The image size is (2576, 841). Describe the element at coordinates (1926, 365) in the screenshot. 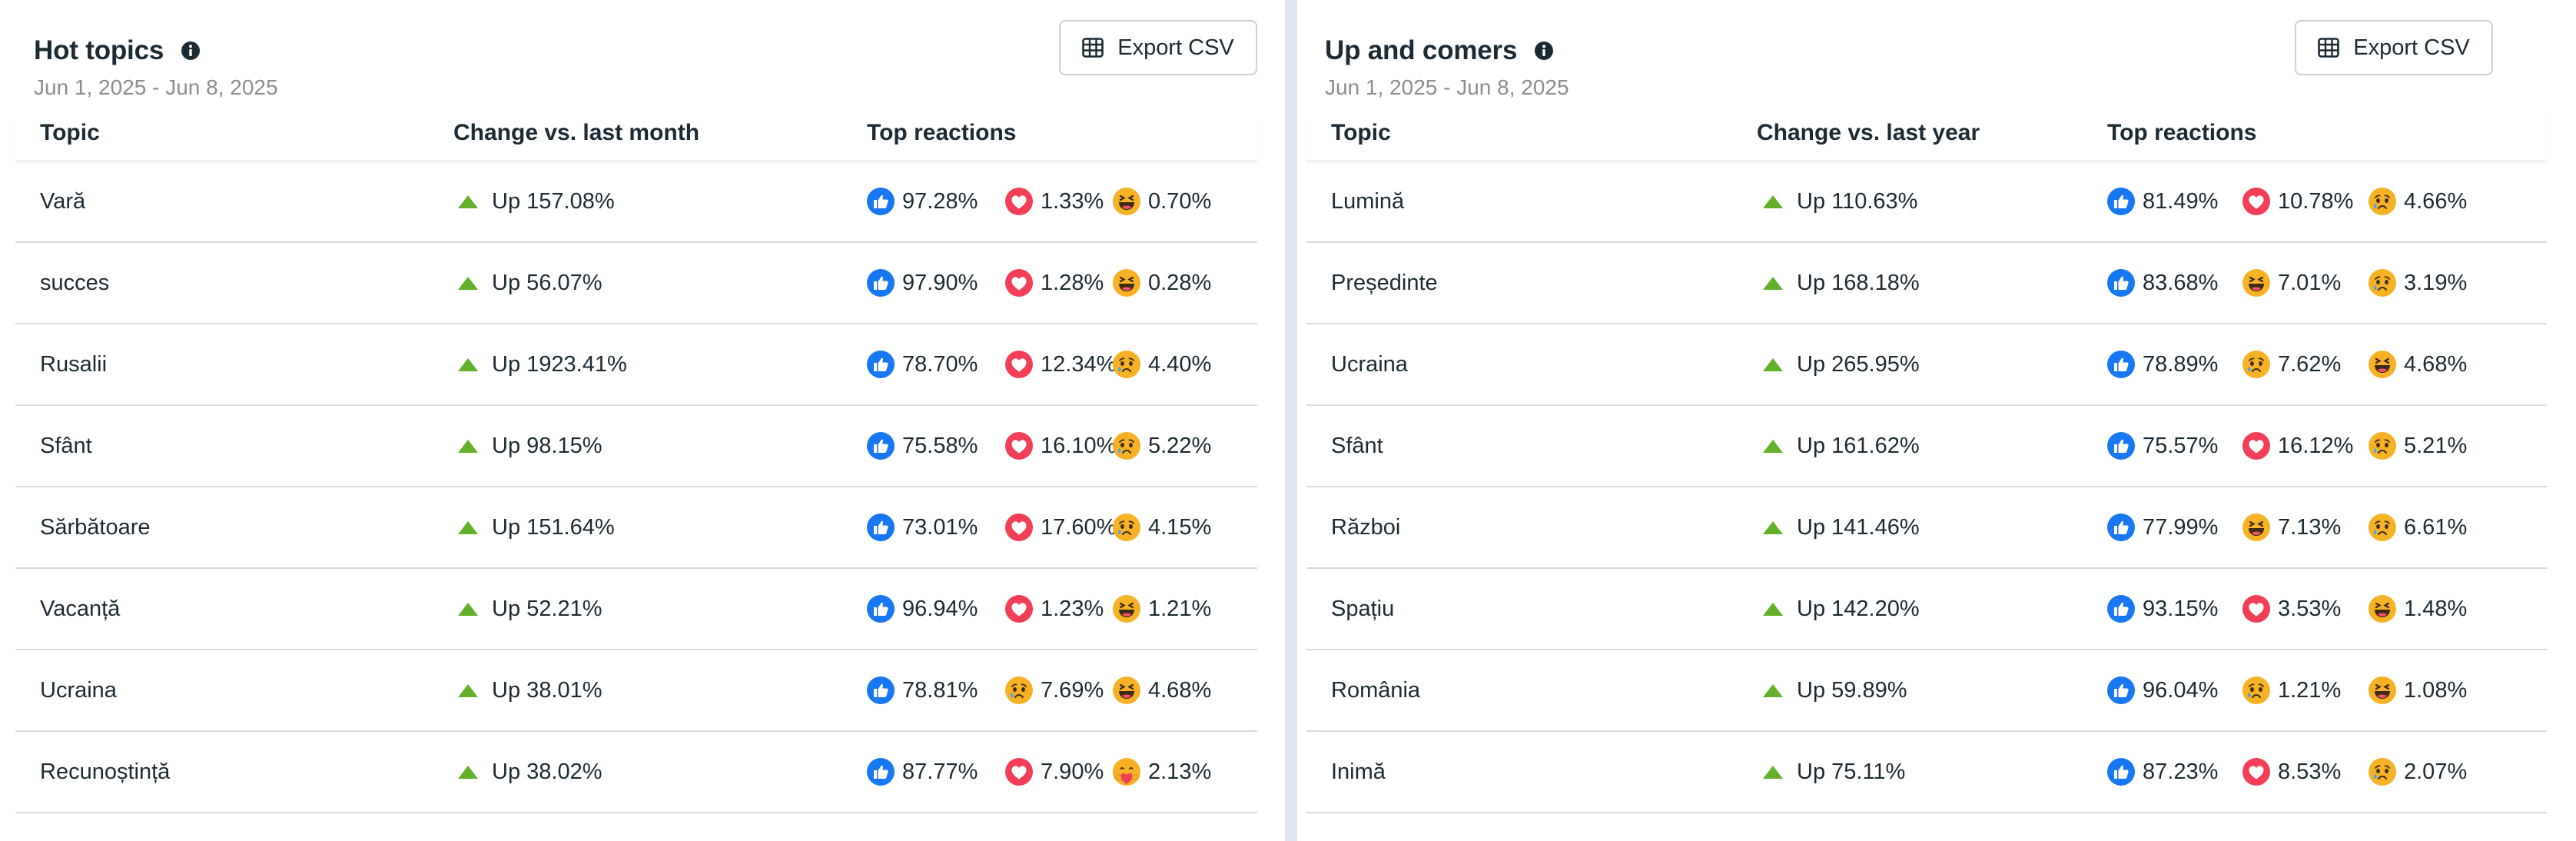

I see `table-row: Ucraina Up 265.95% 78.89% 7.62% 4.68%` at that location.